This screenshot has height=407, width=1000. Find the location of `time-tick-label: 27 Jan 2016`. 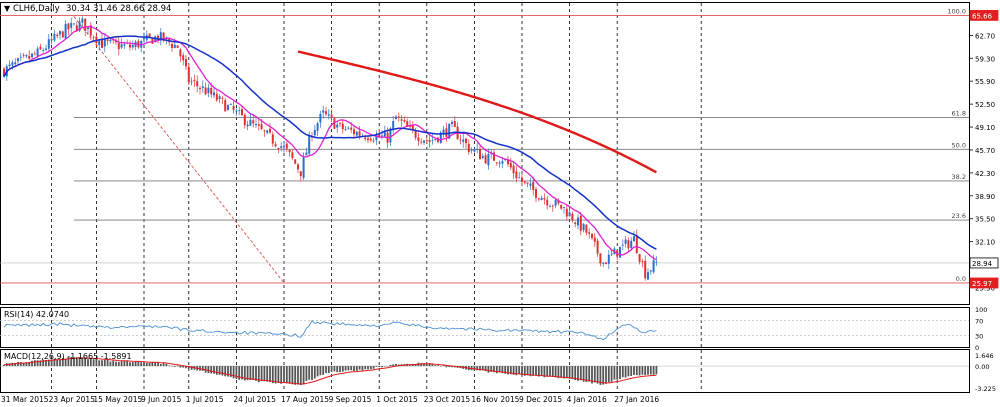

time-tick-label: 27 Jan 2016 is located at coordinates (636, 399).